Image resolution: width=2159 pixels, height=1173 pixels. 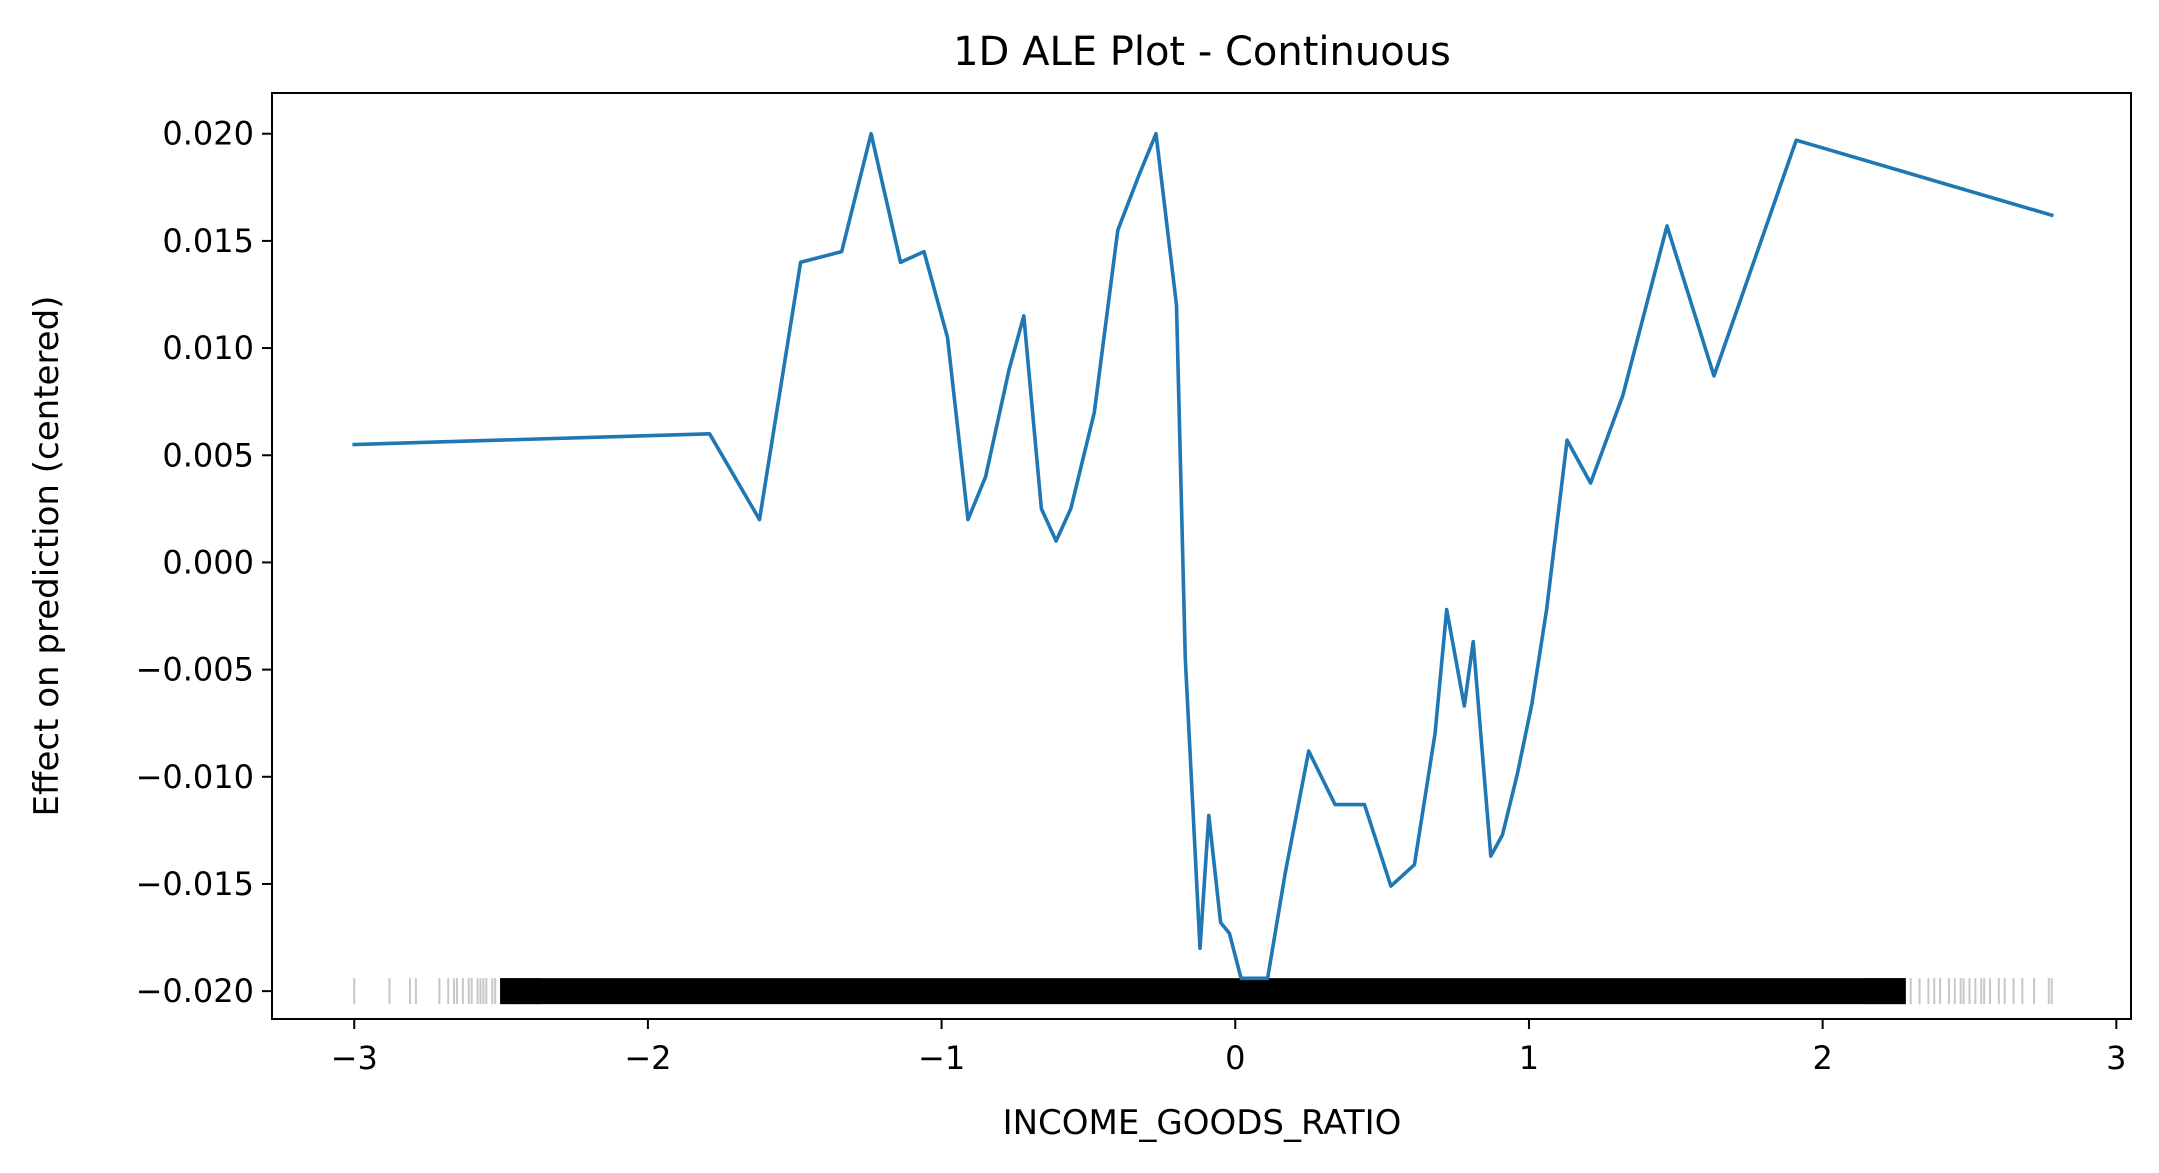 I want to click on y-tick-label: 0.010, so click(x=208, y=348).